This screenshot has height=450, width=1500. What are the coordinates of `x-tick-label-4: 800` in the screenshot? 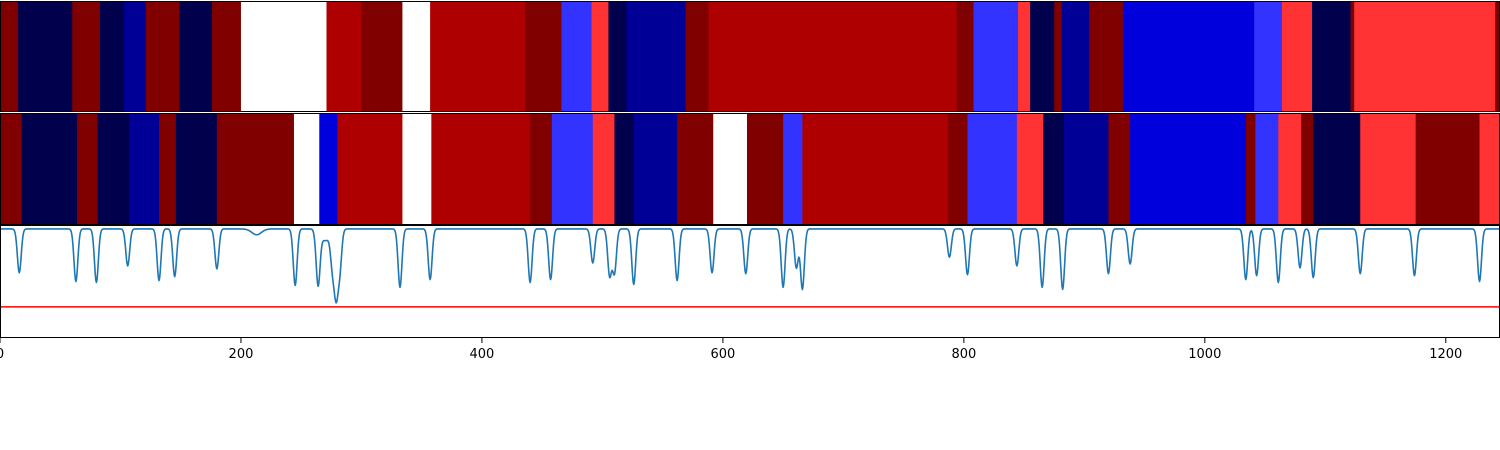 It's located at (963, 354).